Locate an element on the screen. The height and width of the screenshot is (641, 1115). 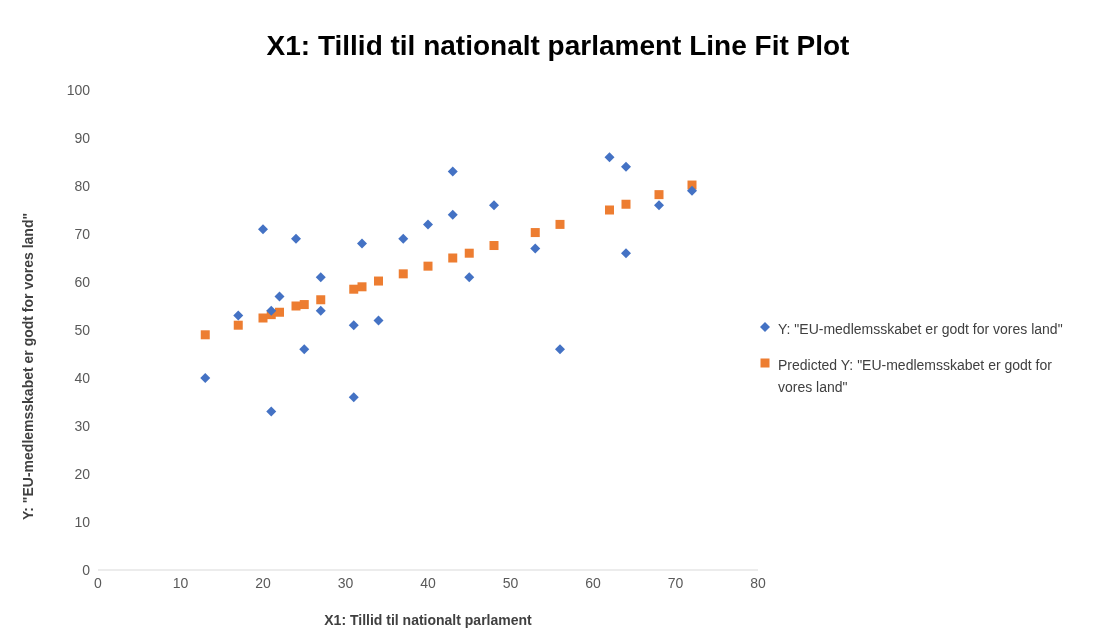
y-tick-label: 20 is located at coordinates (82, 473).